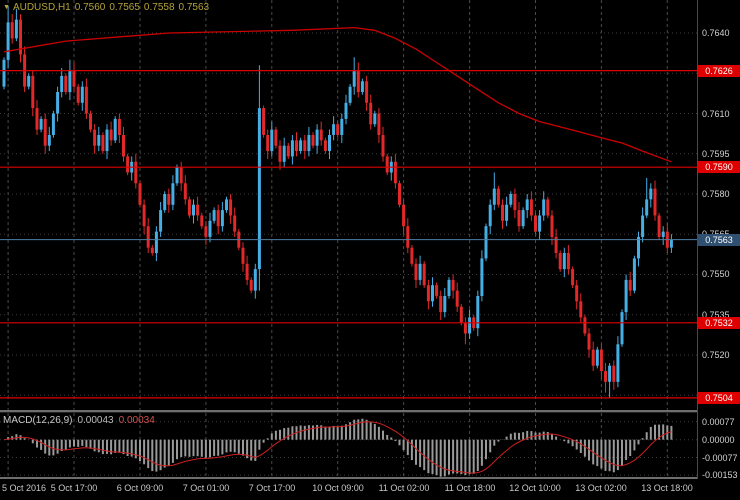  Describe the element at coordinates (667, 488) in the screenshot. I see `time-axis-label: 13 Oct 18:00` at that location.